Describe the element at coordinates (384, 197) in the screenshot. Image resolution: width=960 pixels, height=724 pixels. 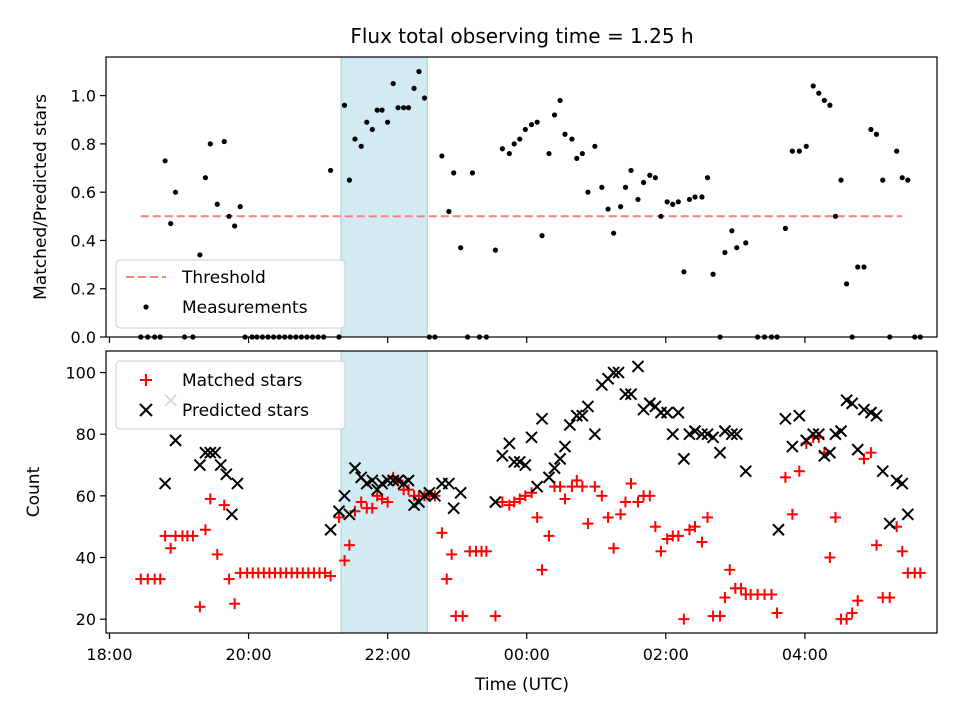
I see `highlight-band-top` at that location.